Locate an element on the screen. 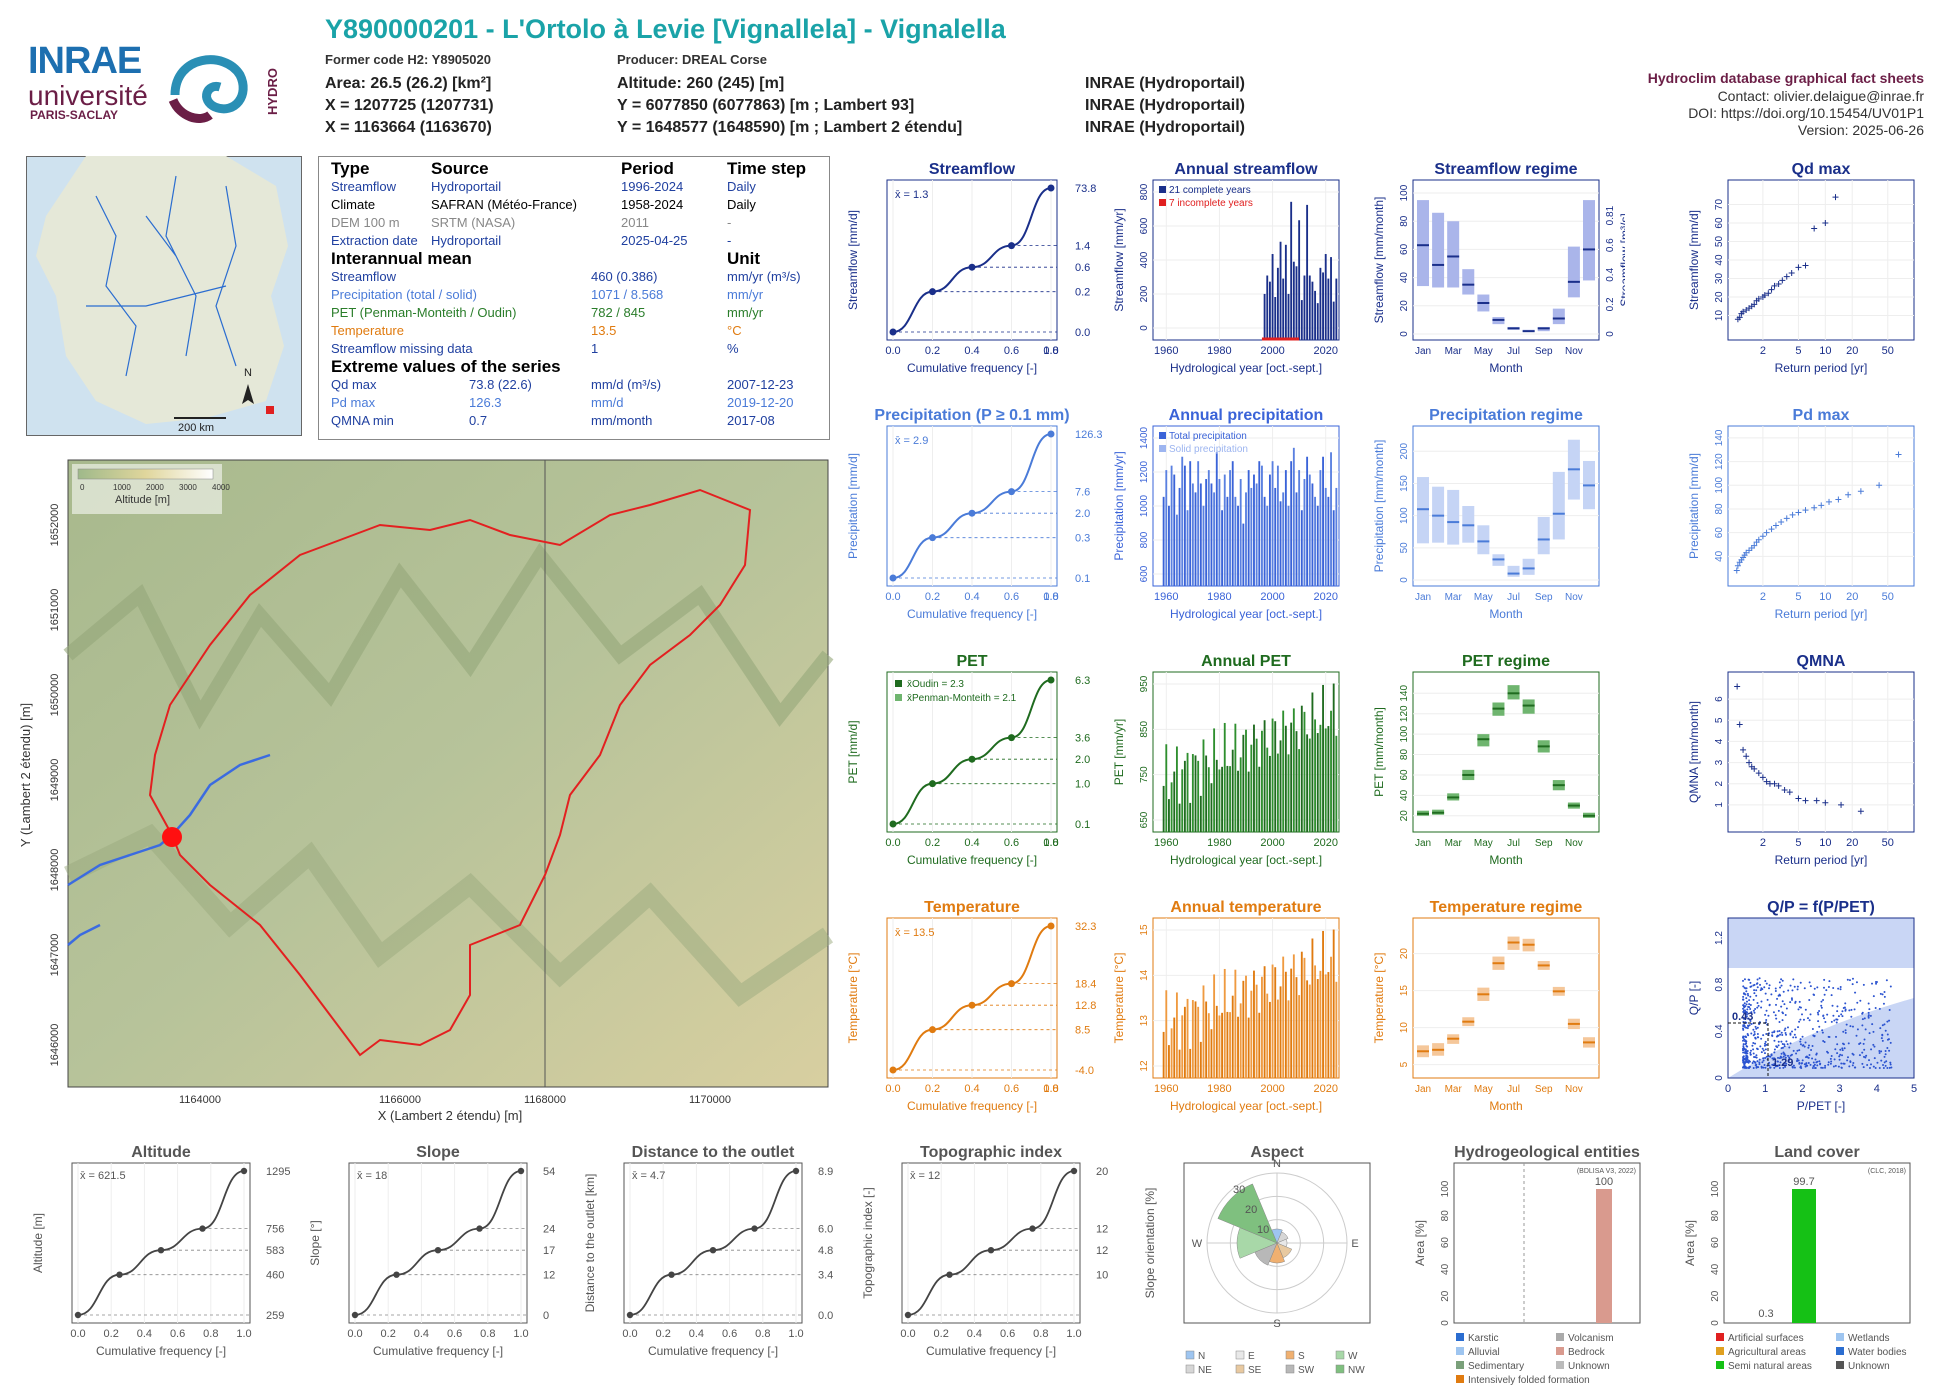  x-tick-label: Sep is located at coordinates (1544, 843).